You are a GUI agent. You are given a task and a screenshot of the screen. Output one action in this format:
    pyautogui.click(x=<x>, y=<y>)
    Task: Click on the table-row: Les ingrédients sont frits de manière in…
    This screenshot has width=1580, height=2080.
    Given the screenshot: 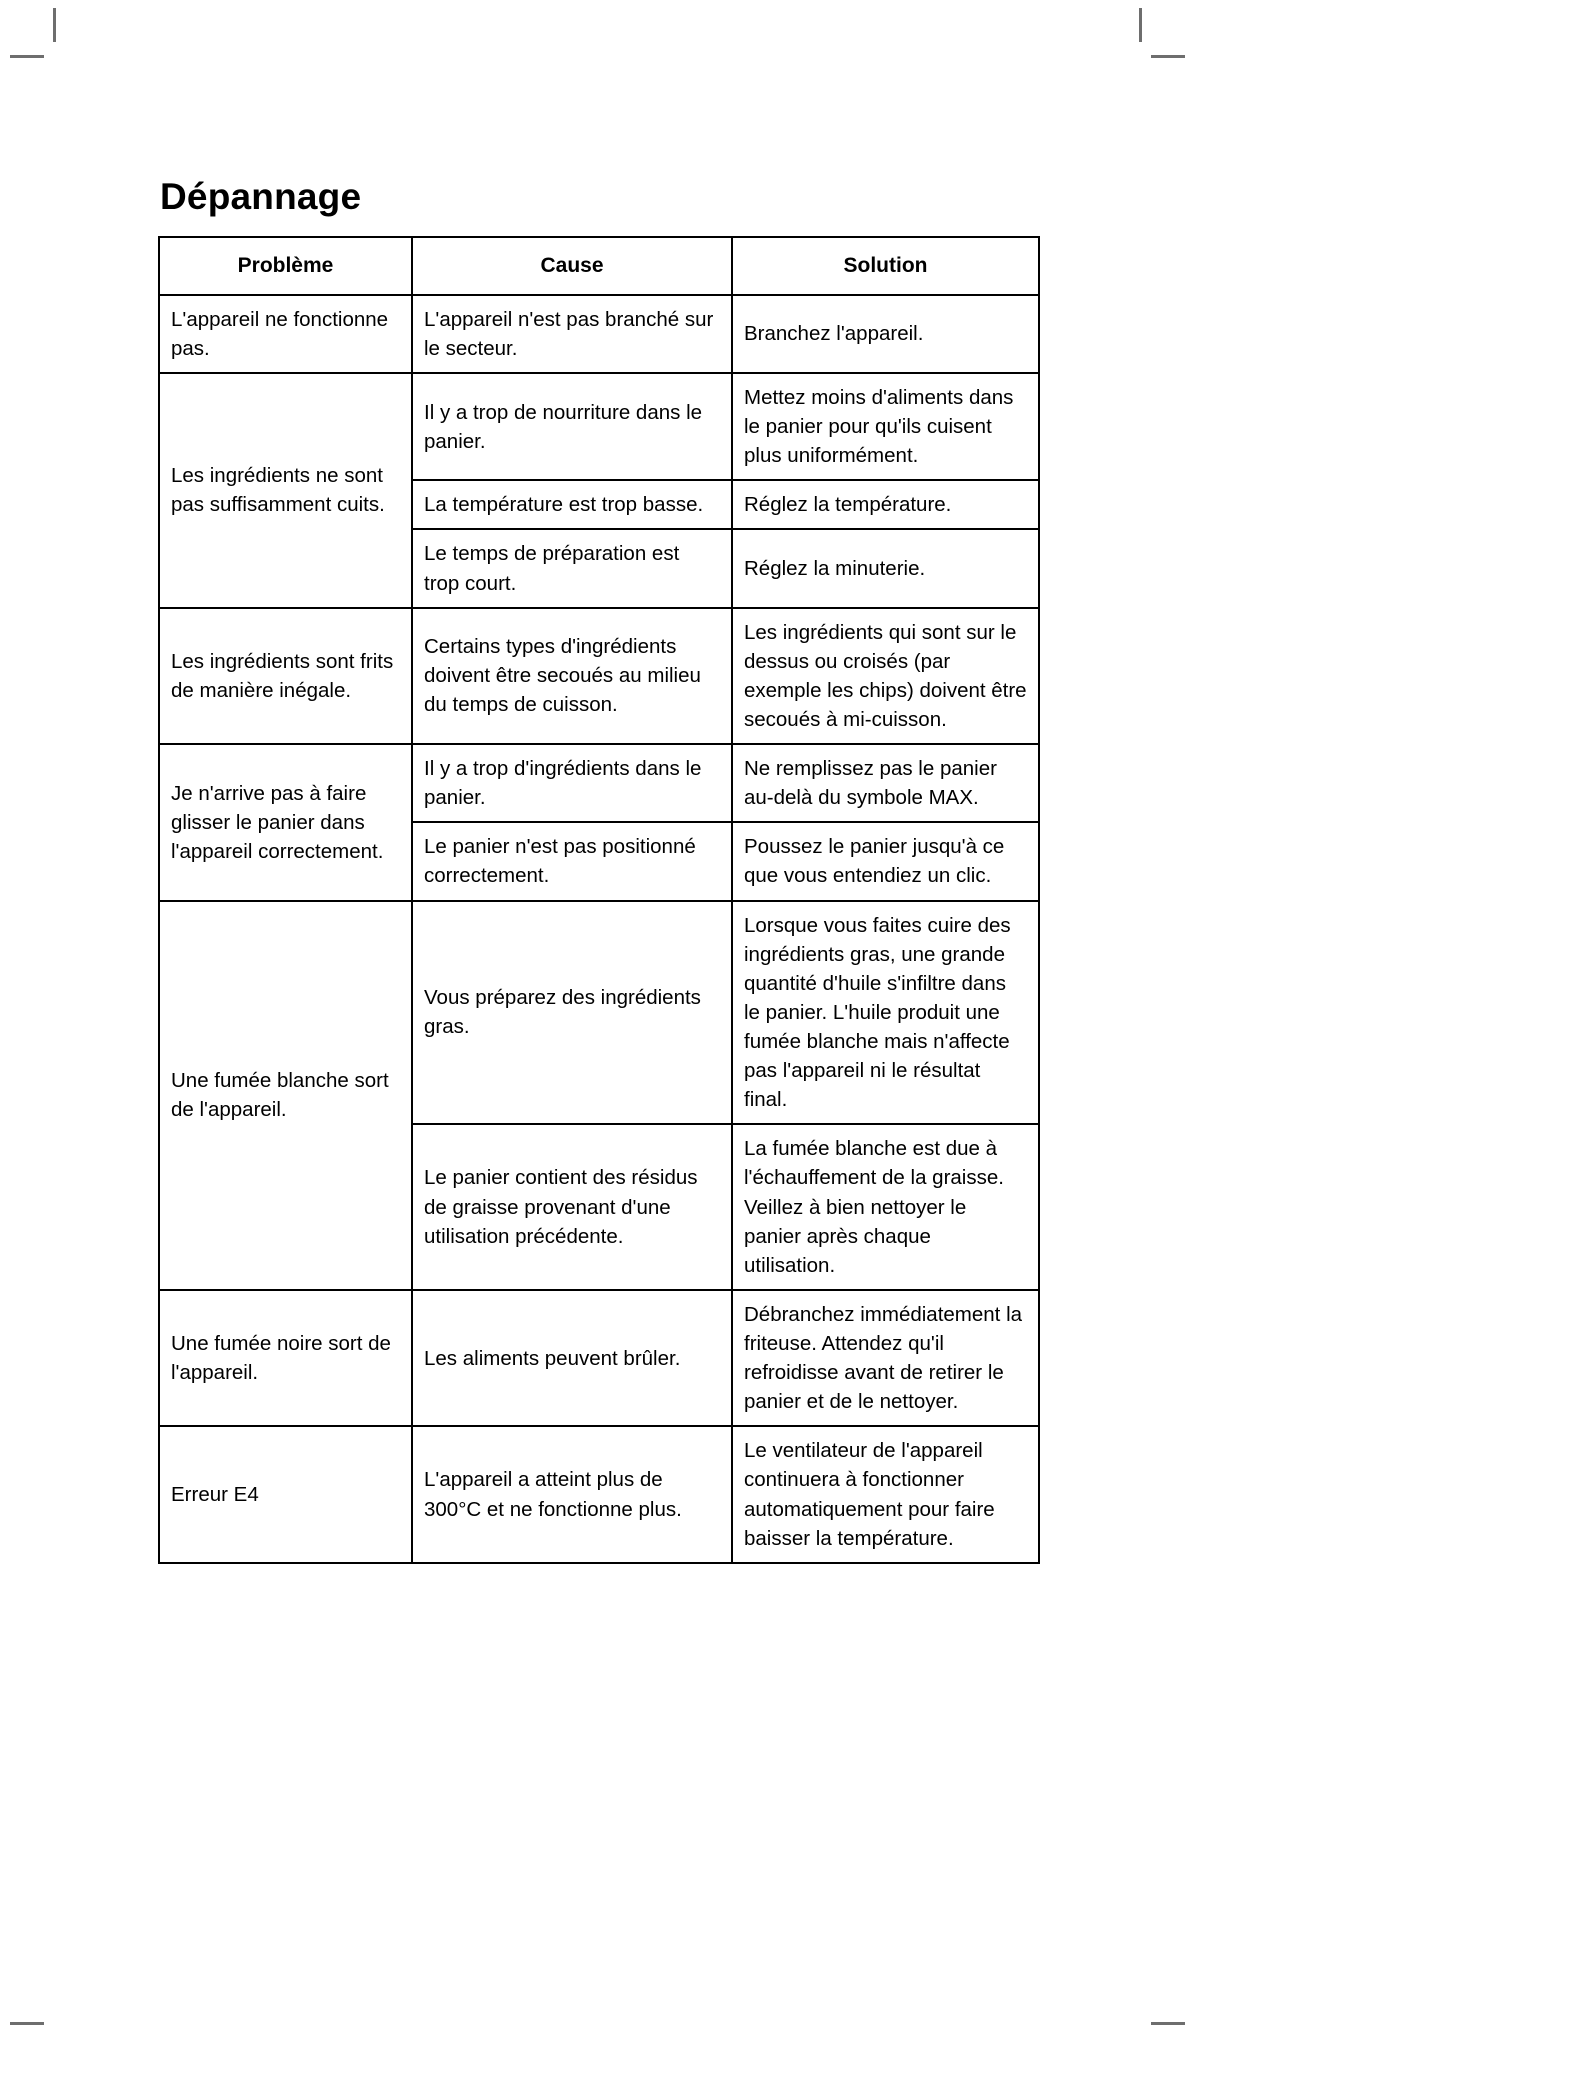 What is the action you would take?
    pyautogui.click(x=599, y=676)
    